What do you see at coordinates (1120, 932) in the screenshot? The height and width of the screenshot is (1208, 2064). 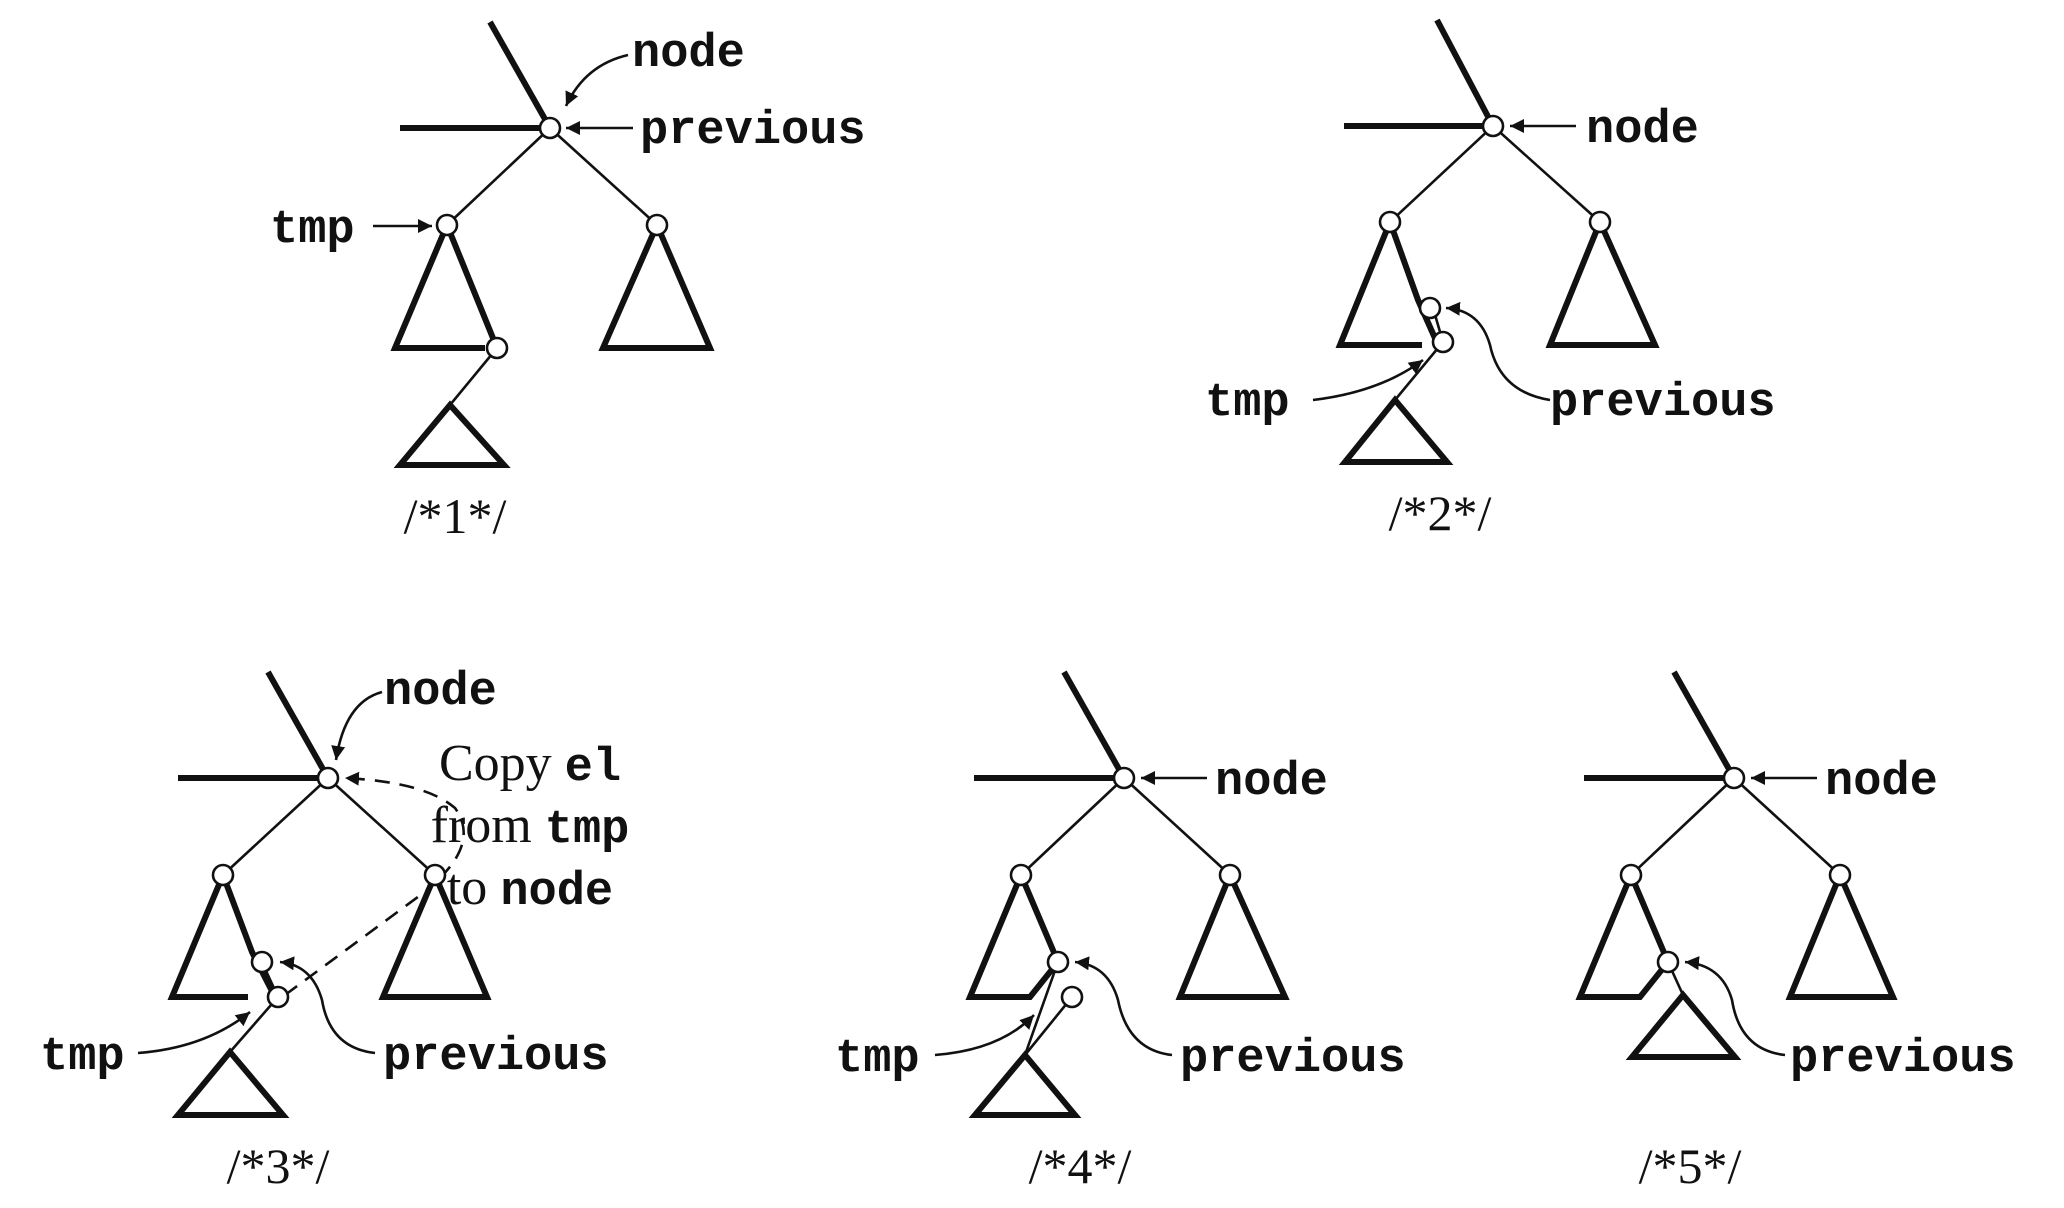 I see `panel-4: node tmp previous /*4*/` at bounding box center [1120, 932].